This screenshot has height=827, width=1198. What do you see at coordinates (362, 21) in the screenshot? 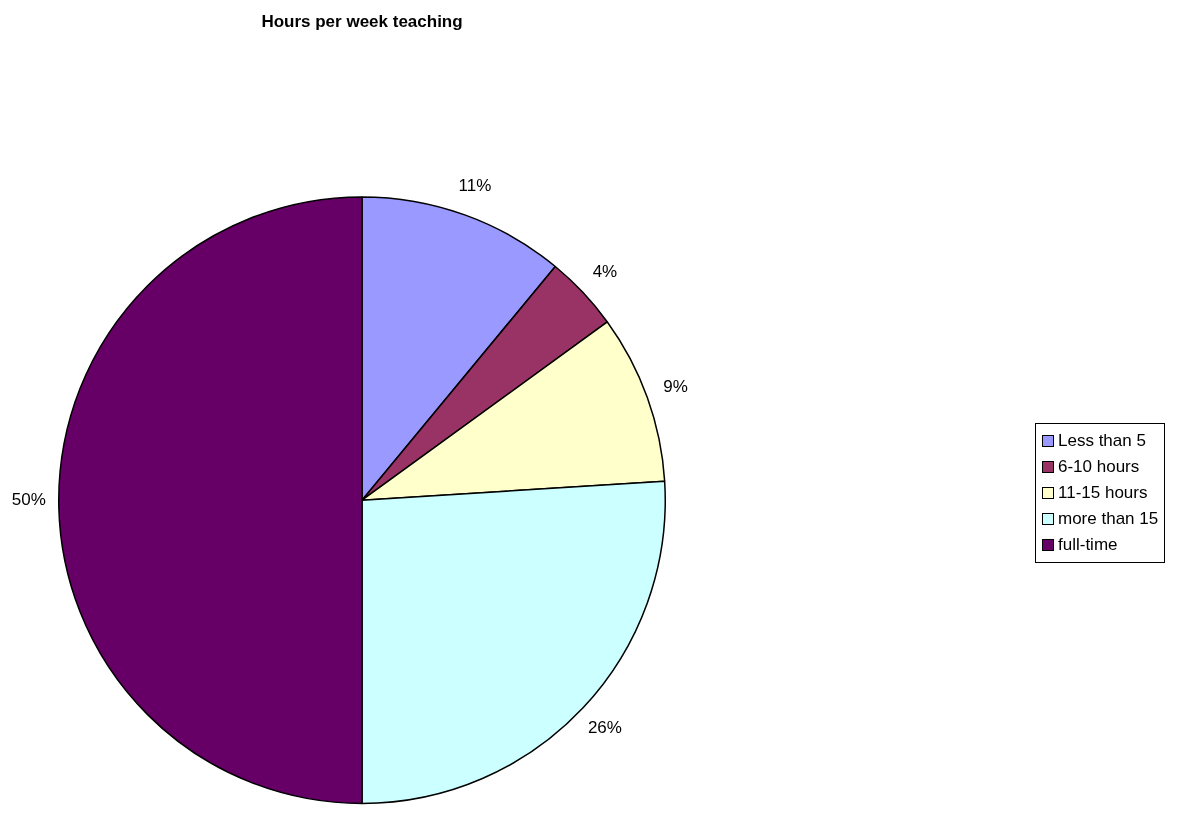
I see `chart-title: Hours per week teaching` at bounding box center [362, 21].